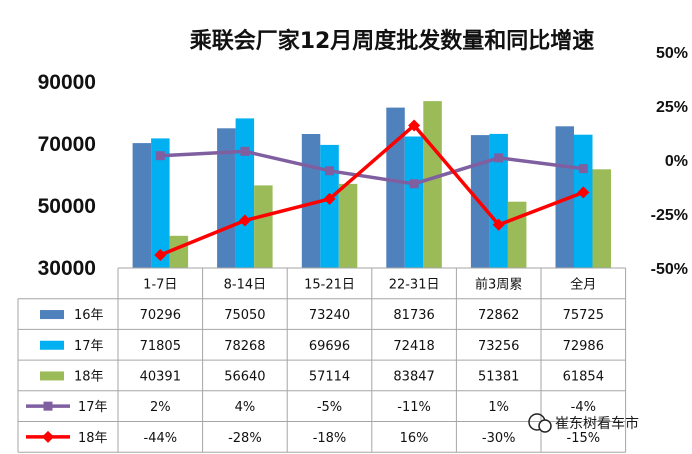 This screenshot has width=692, height=454. What do you see at coordinates (329, 315) in the screenshot?
I see `data-label: 73240` at bounding box center [329, 315].